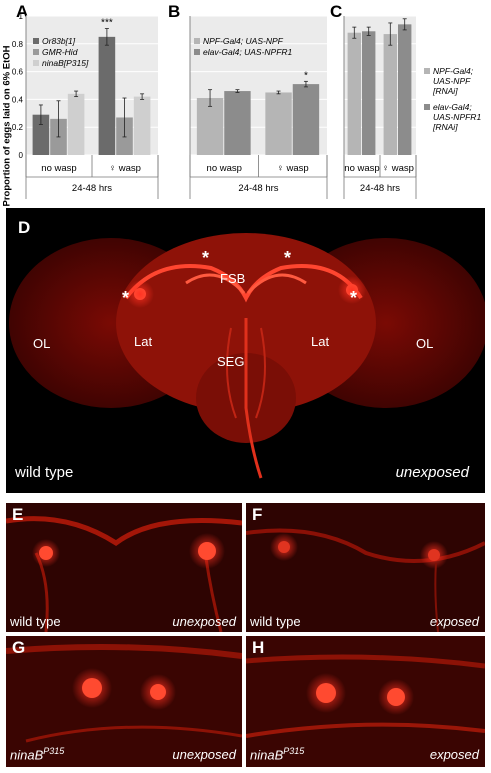 The height and width of the screenshot is (773, 491). I want to click on legend-label: GMR-Hid, so click(60, 52).